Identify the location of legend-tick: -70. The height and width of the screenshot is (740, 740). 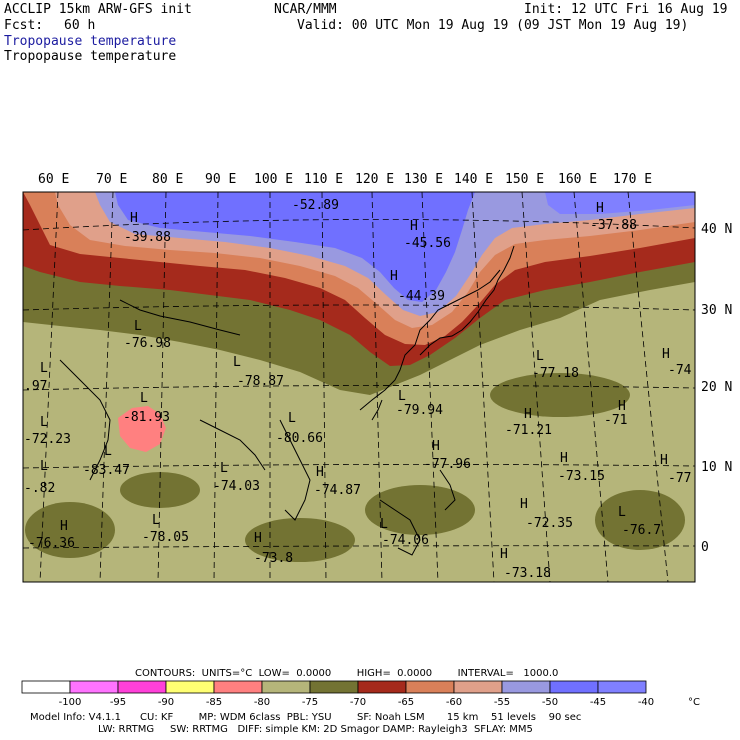
(358, 702).